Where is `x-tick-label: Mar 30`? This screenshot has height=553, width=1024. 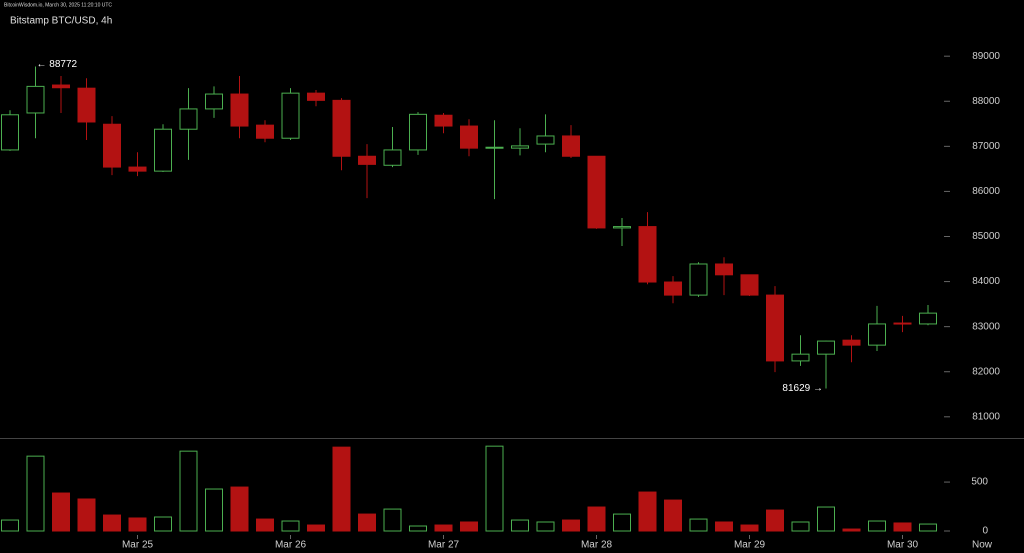
x-tick-label: Mar 30 is located at coordinates (903, 545).